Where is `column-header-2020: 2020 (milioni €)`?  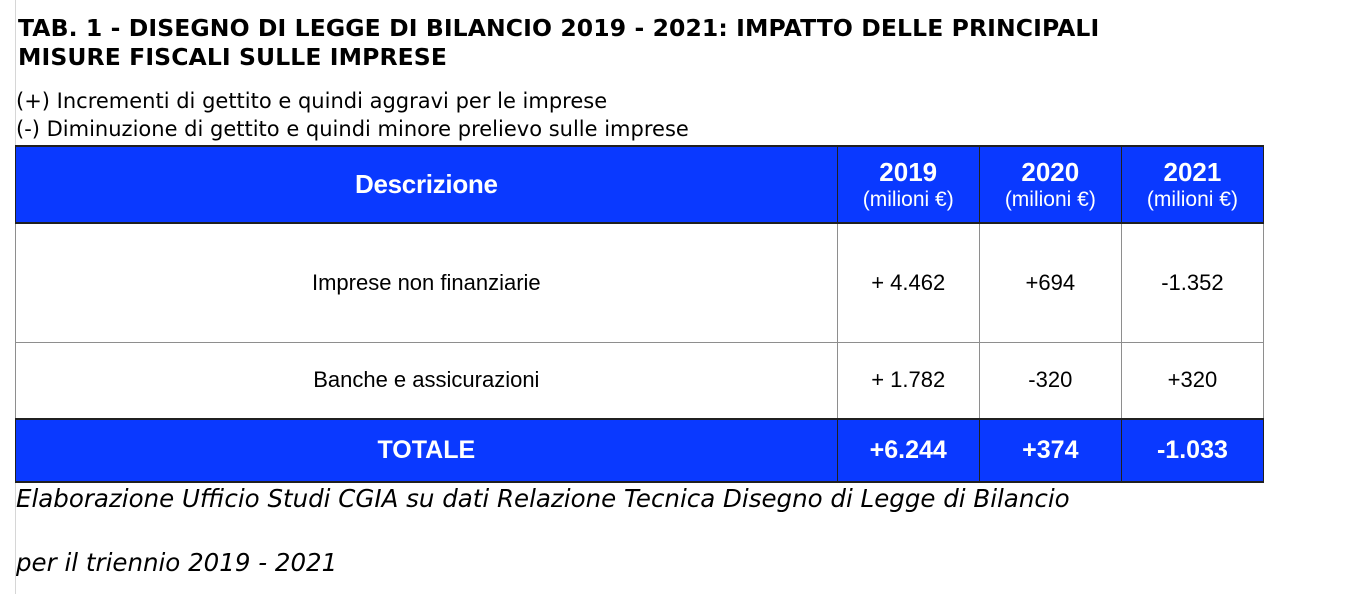
column-header-2020: 2020 (milioni €) is located at coordinates (1050, 184).